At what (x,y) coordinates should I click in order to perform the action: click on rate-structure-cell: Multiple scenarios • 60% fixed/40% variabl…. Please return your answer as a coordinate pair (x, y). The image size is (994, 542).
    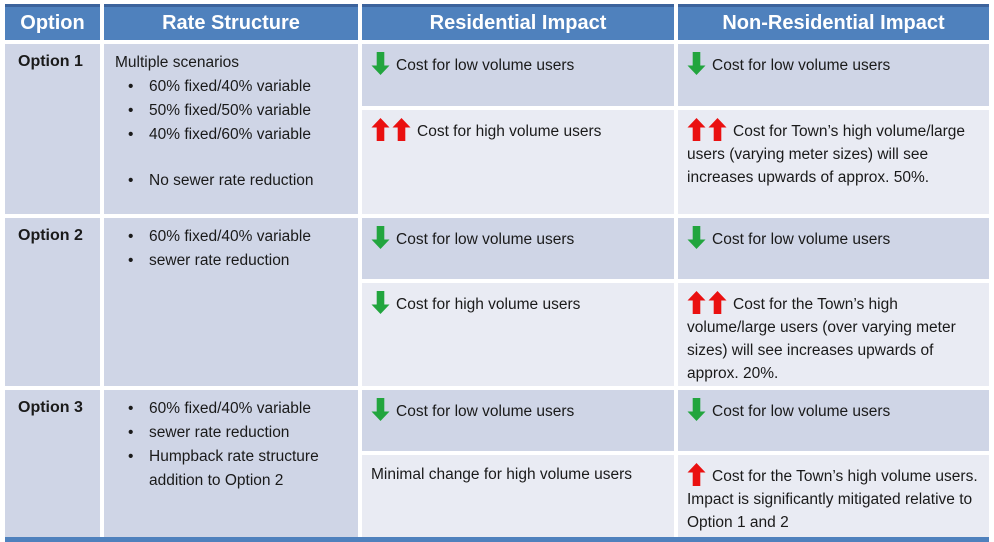
    Looking at the image, I should click on (231, 129).